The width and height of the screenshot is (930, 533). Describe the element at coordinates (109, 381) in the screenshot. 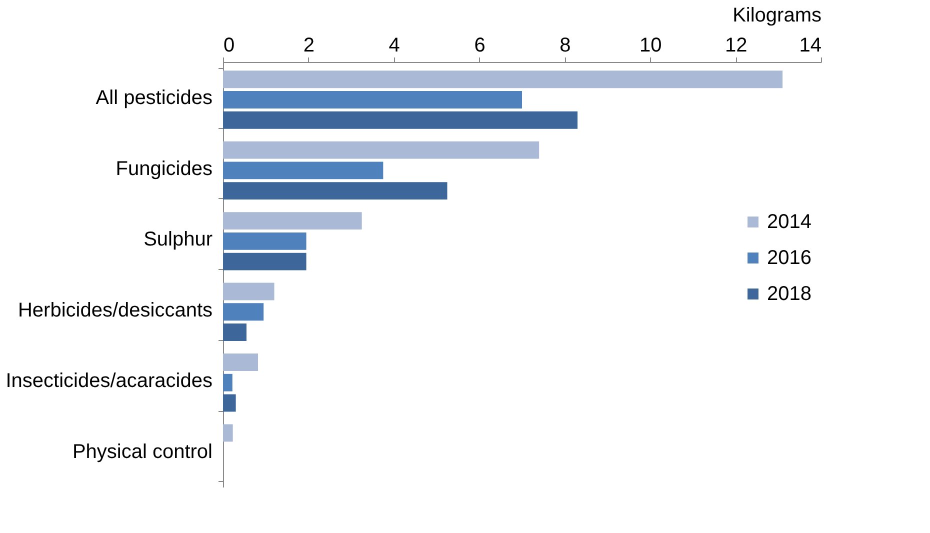

I see `y-tick-label: Insecticides/acaracides` at that location.